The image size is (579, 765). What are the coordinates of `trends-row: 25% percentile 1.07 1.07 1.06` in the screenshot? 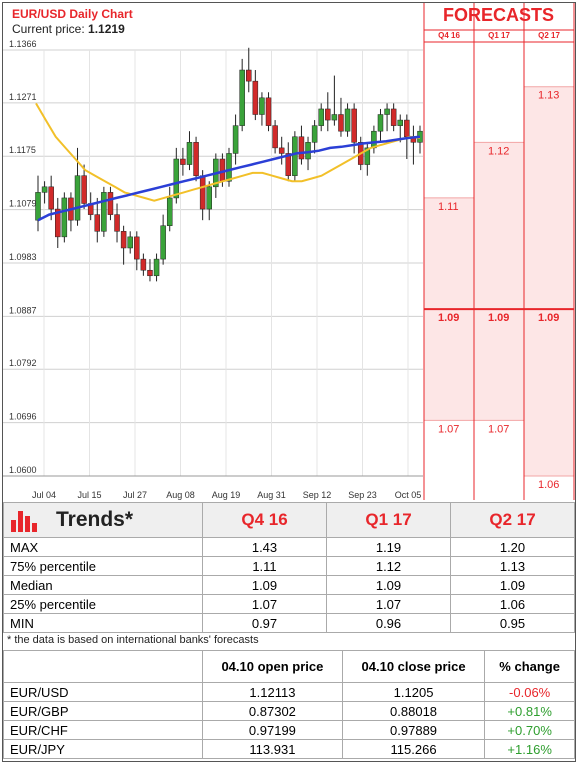 It's located at (289, 604).